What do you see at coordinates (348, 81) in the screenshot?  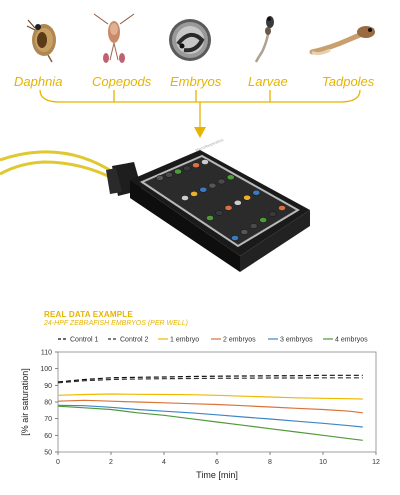 I see `organism-label-tadpoles: Tadpoles` at bounding box center [348, 81].